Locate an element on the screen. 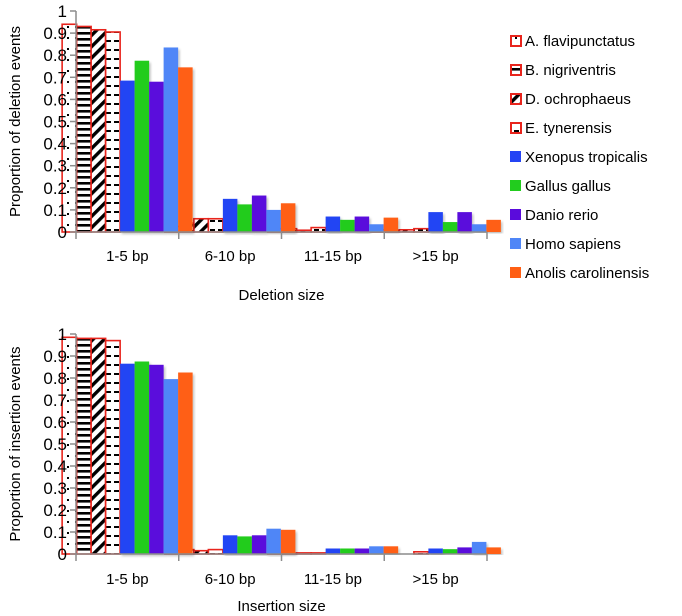 Image resolution: width=682 pixels, height=616 pixels. y-axis-label: Proportion of insertion events is located at coordinates (15, 443).